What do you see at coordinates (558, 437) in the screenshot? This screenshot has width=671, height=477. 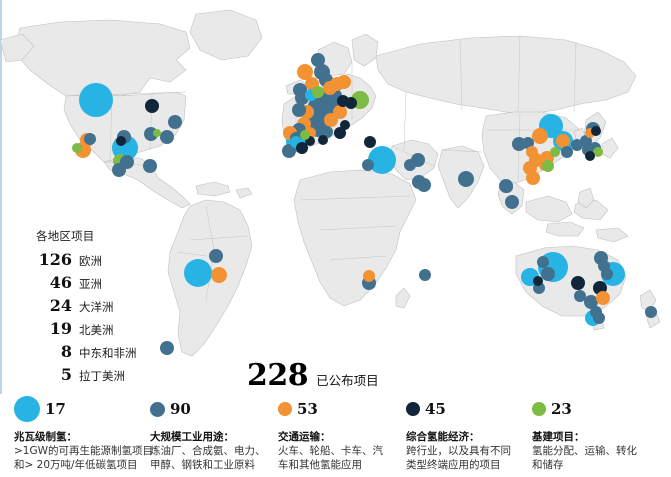 I see `legend-title: 基建项目：` at bounding box center [558, 437].